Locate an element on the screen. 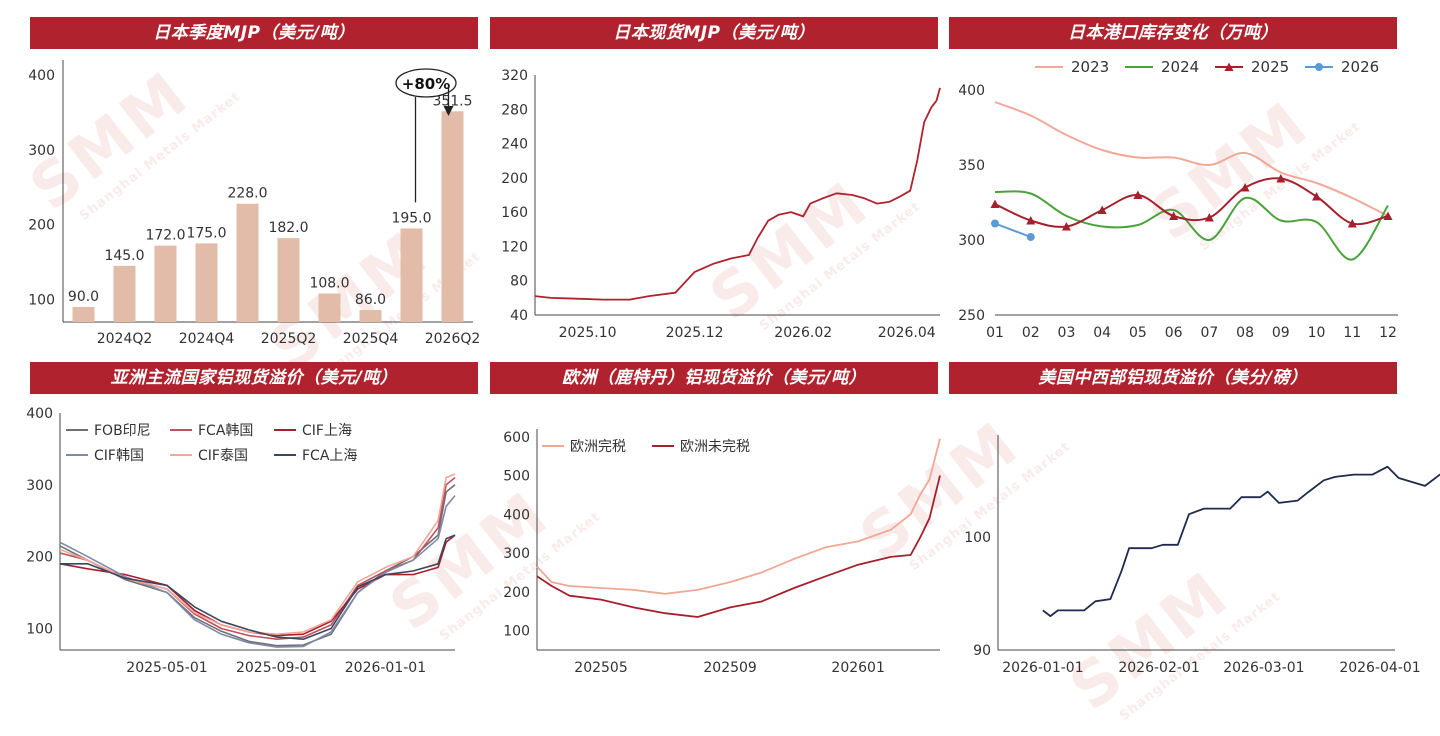  chart-title-europe-premium: 欧洲（鹿特丹）铝现货溢价（美元/吨） is located at coordinates (714, 378).